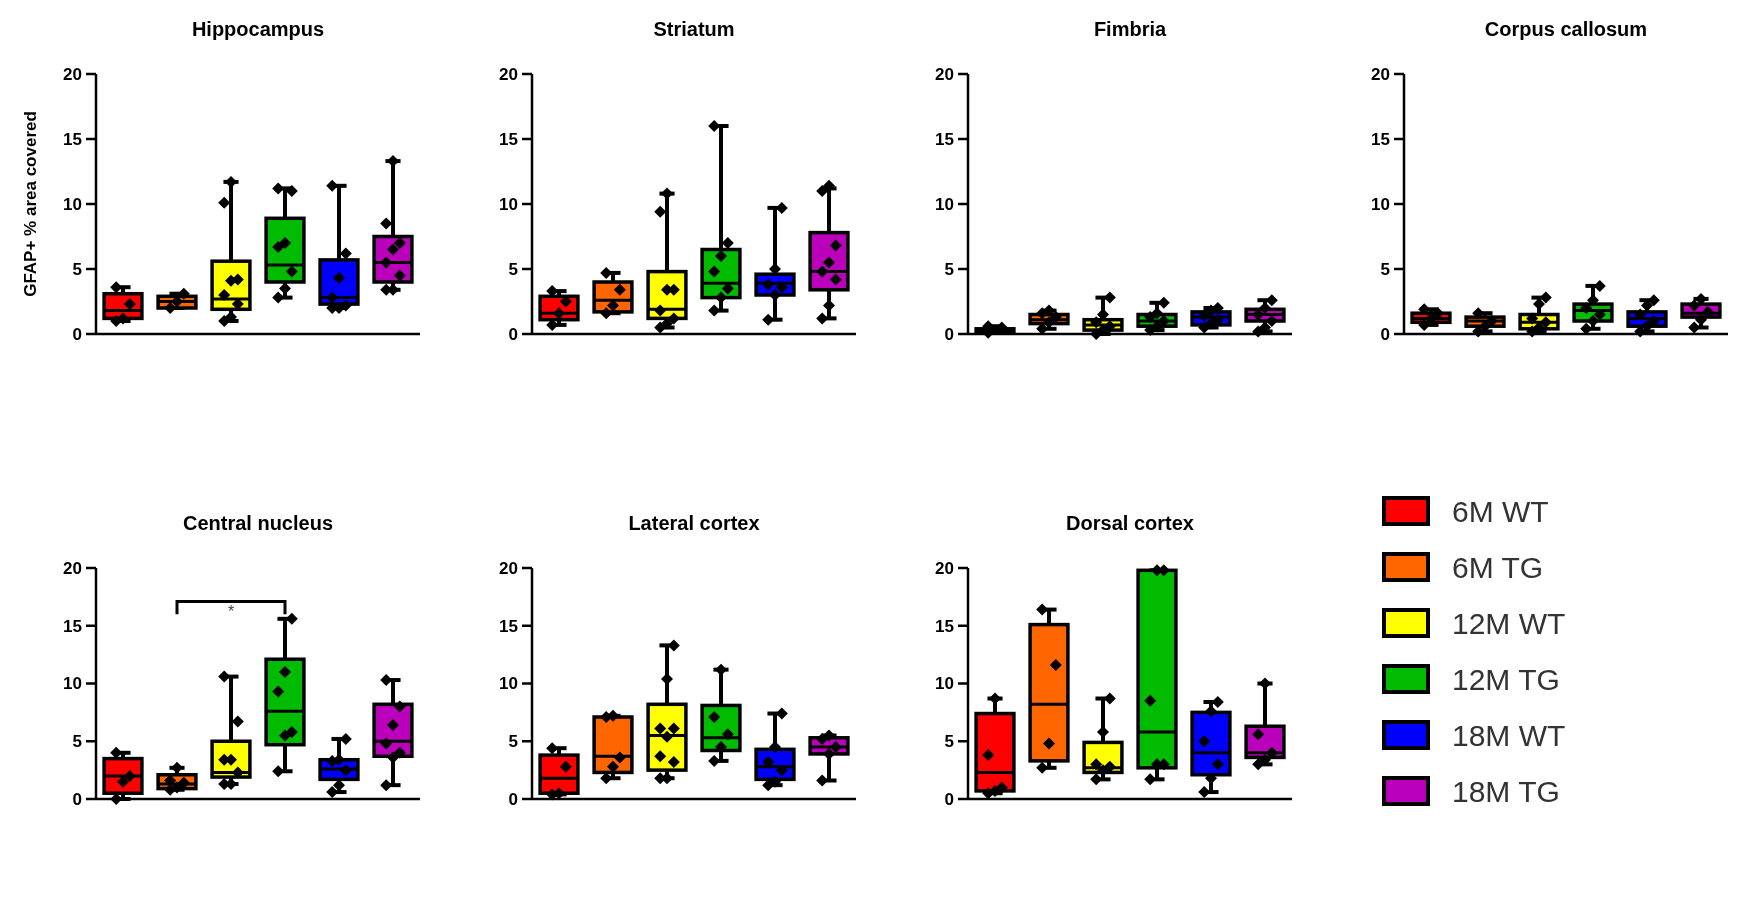 This screenshot has width=1746, height=899. Describe the element at coordinates (1500, 511) in the screenshot. I see `legend-label: 6M WT` at that location.